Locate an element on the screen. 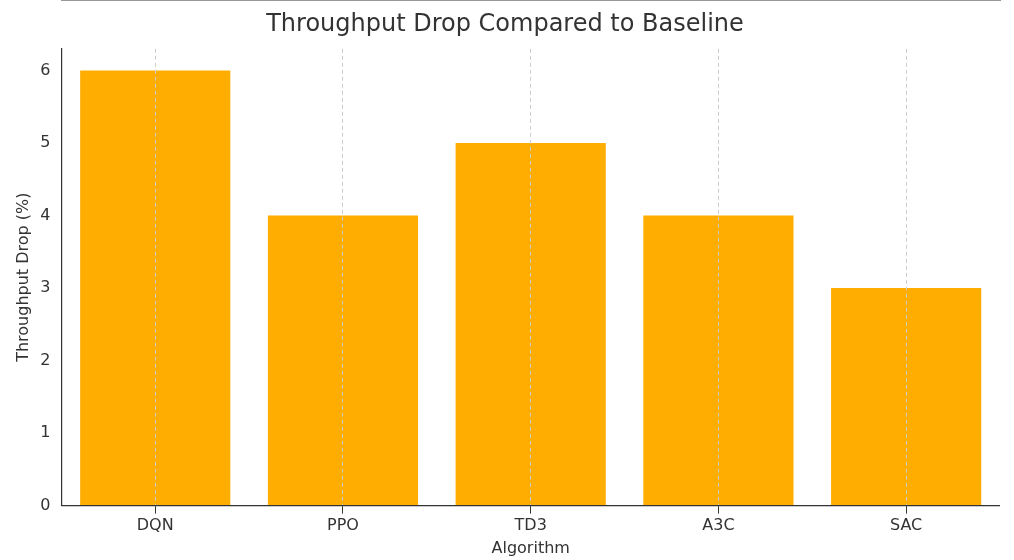  y-tick-label: 0 is located at coordinates (45, 504).